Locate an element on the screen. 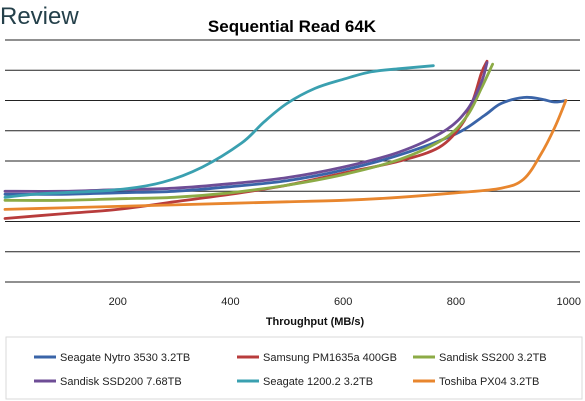 Image resolution: width=585 pixels, height=401 pixels. brand-logo-text: Review is located at coordinates (39, 16).